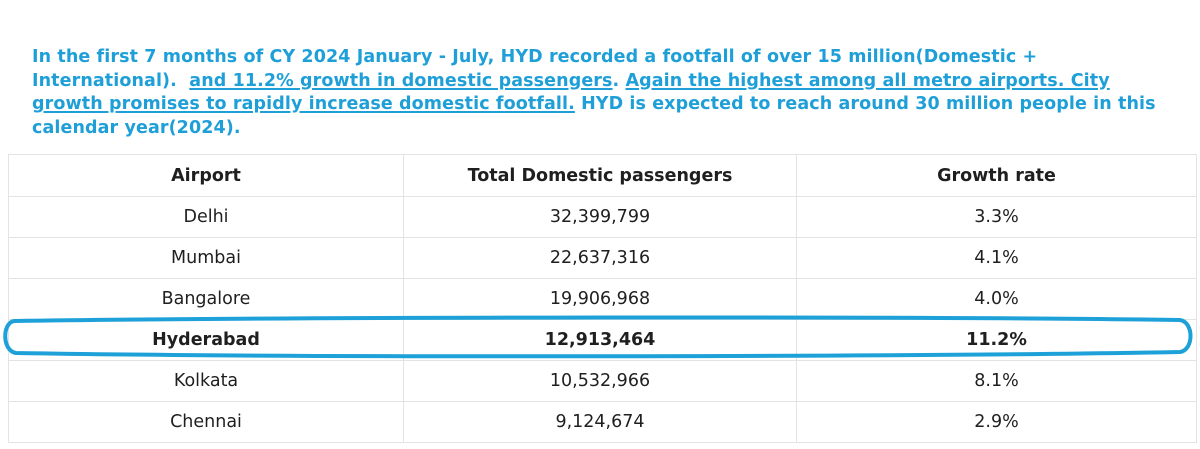 Image resolution: width=1200 pixels, height=449 pixels. I want to click on cell-growth: 11.2%, so click(996, 340).